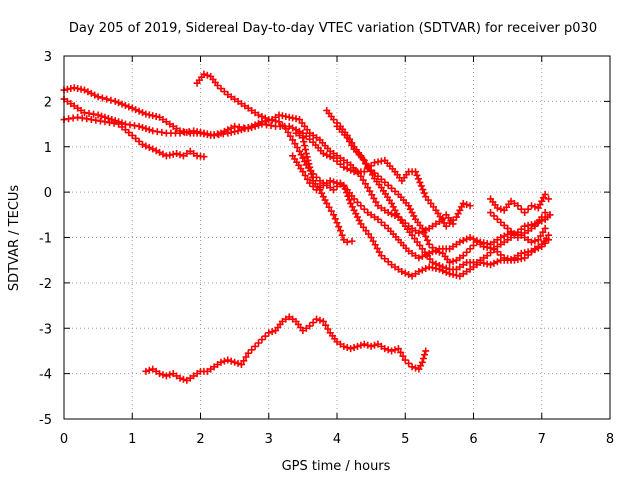 This screenshot has height=480, width=640. What do you see at coordinates (610, 439) in the screenshot?
I see `x-tick-label: 8` at bounding box center [610, 439].